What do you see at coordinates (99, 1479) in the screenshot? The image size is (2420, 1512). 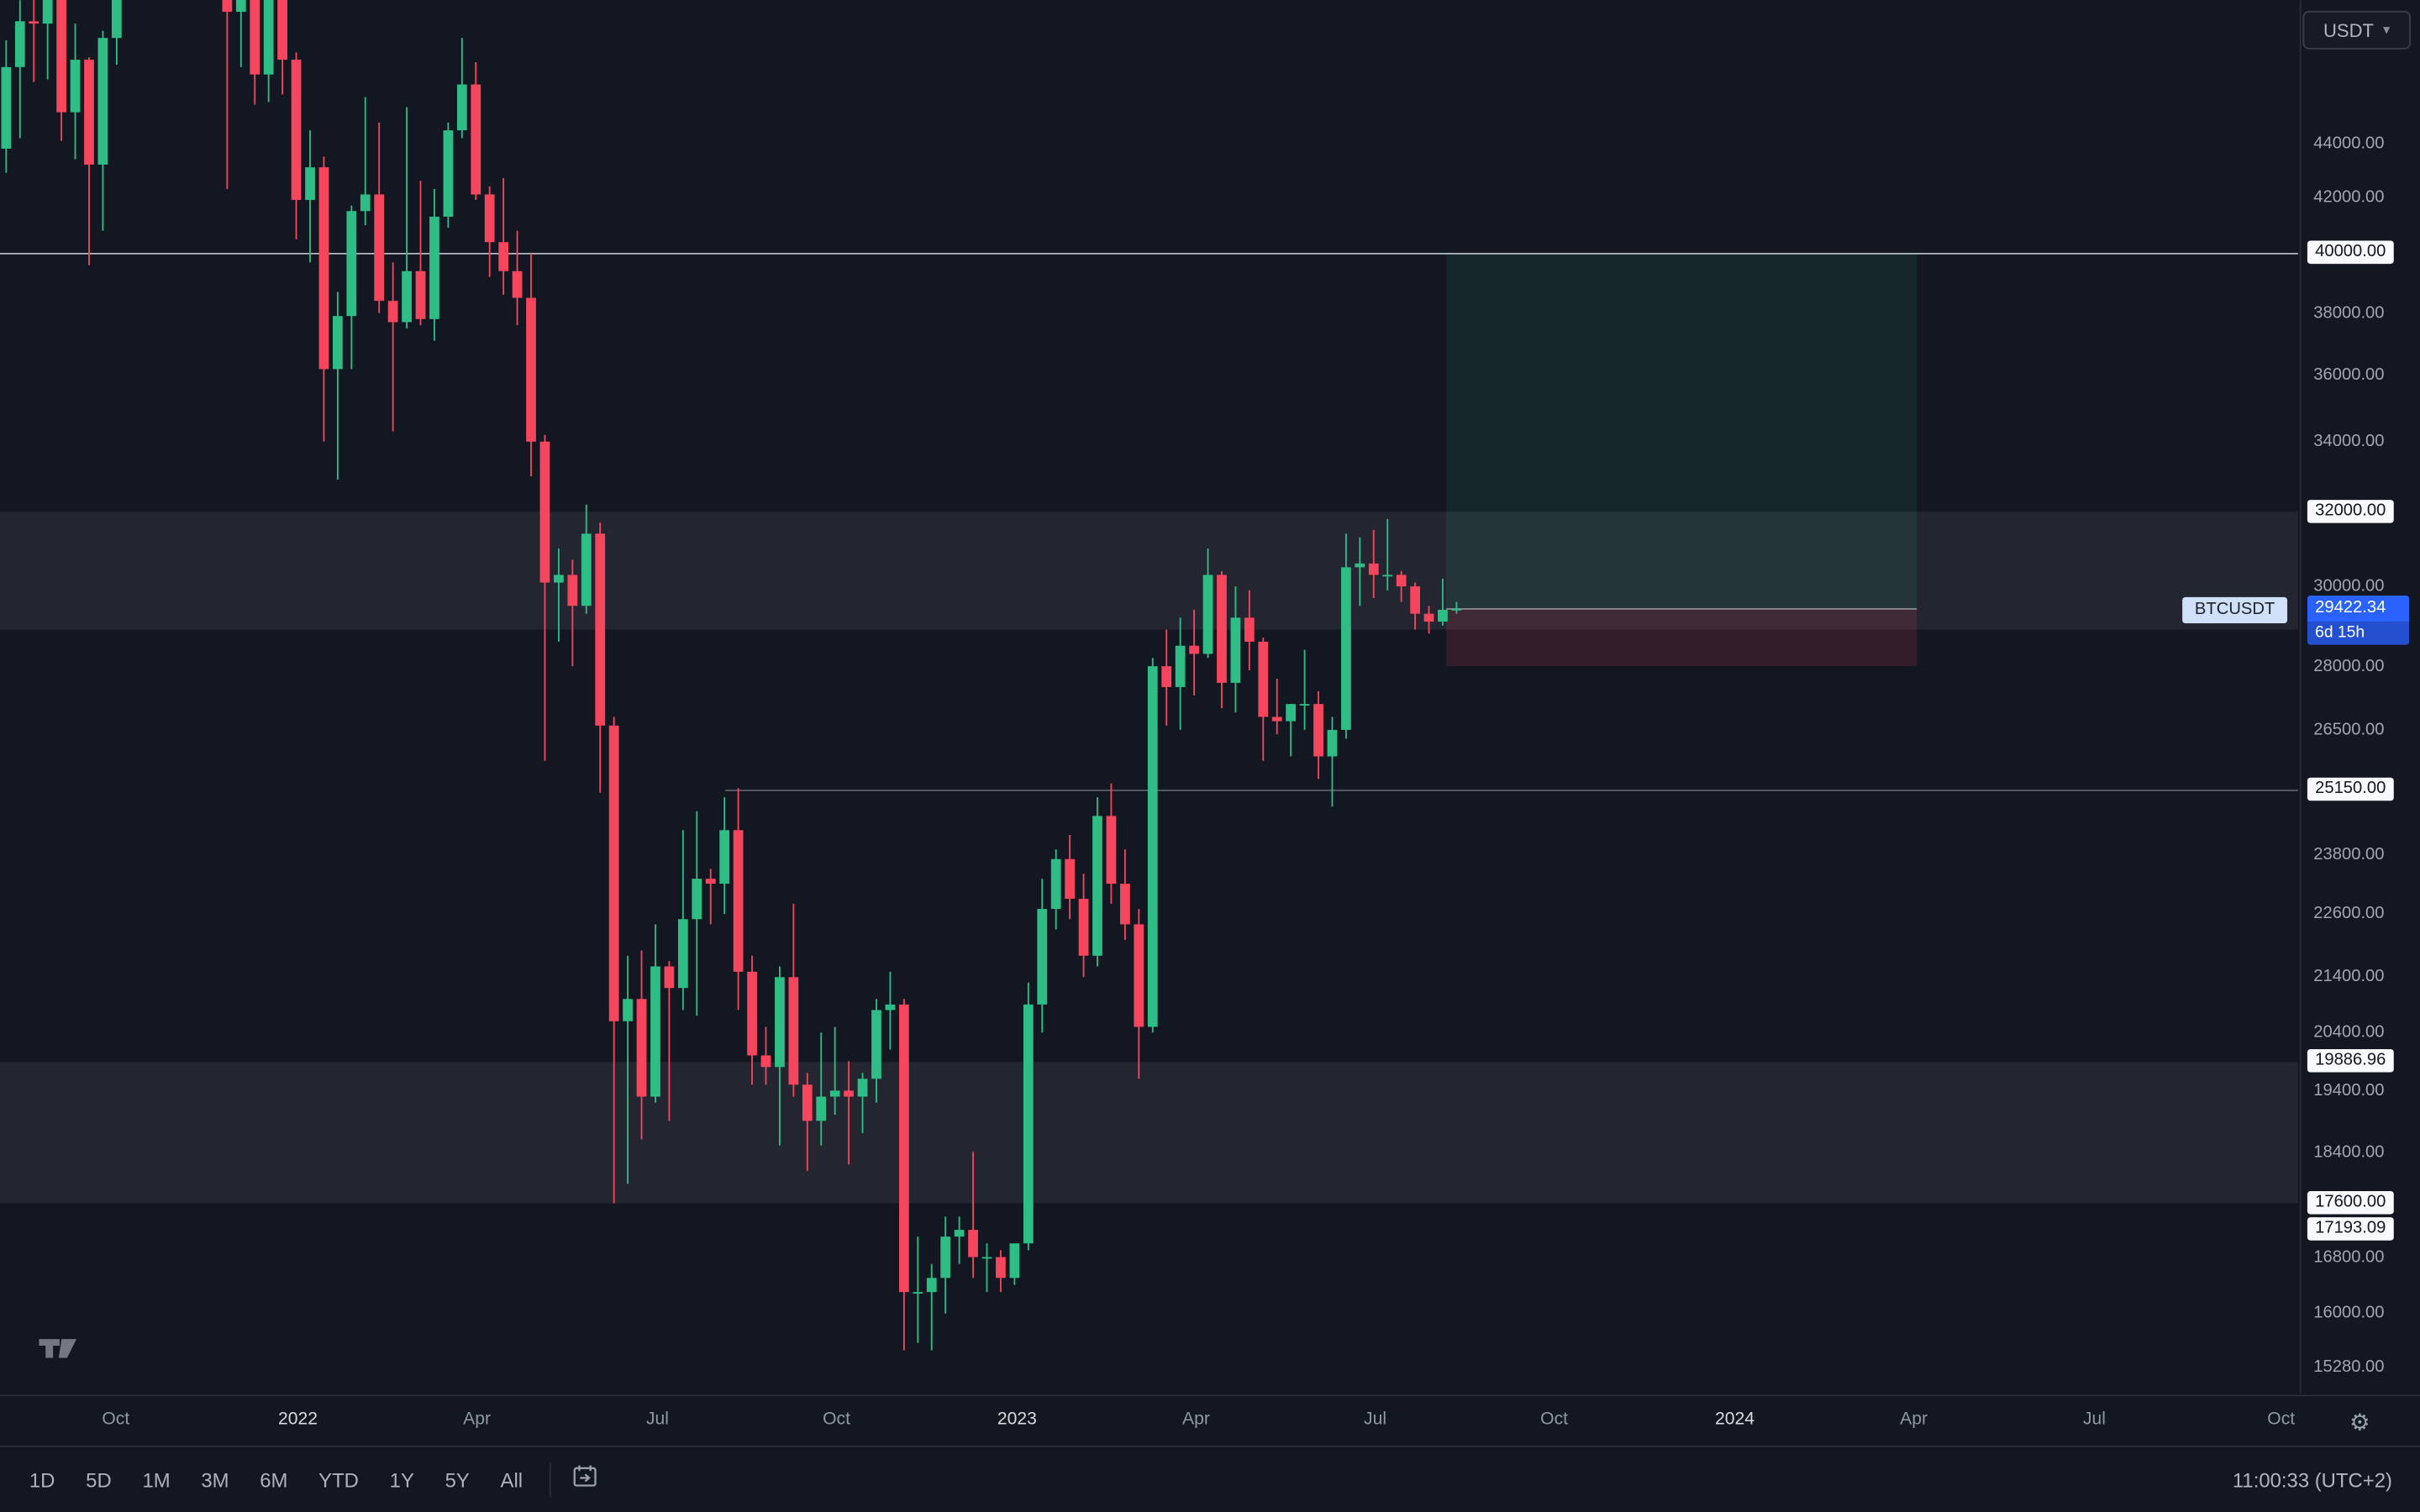 I see `range-button-5d: 5D` at bounding box center [99, 1479].